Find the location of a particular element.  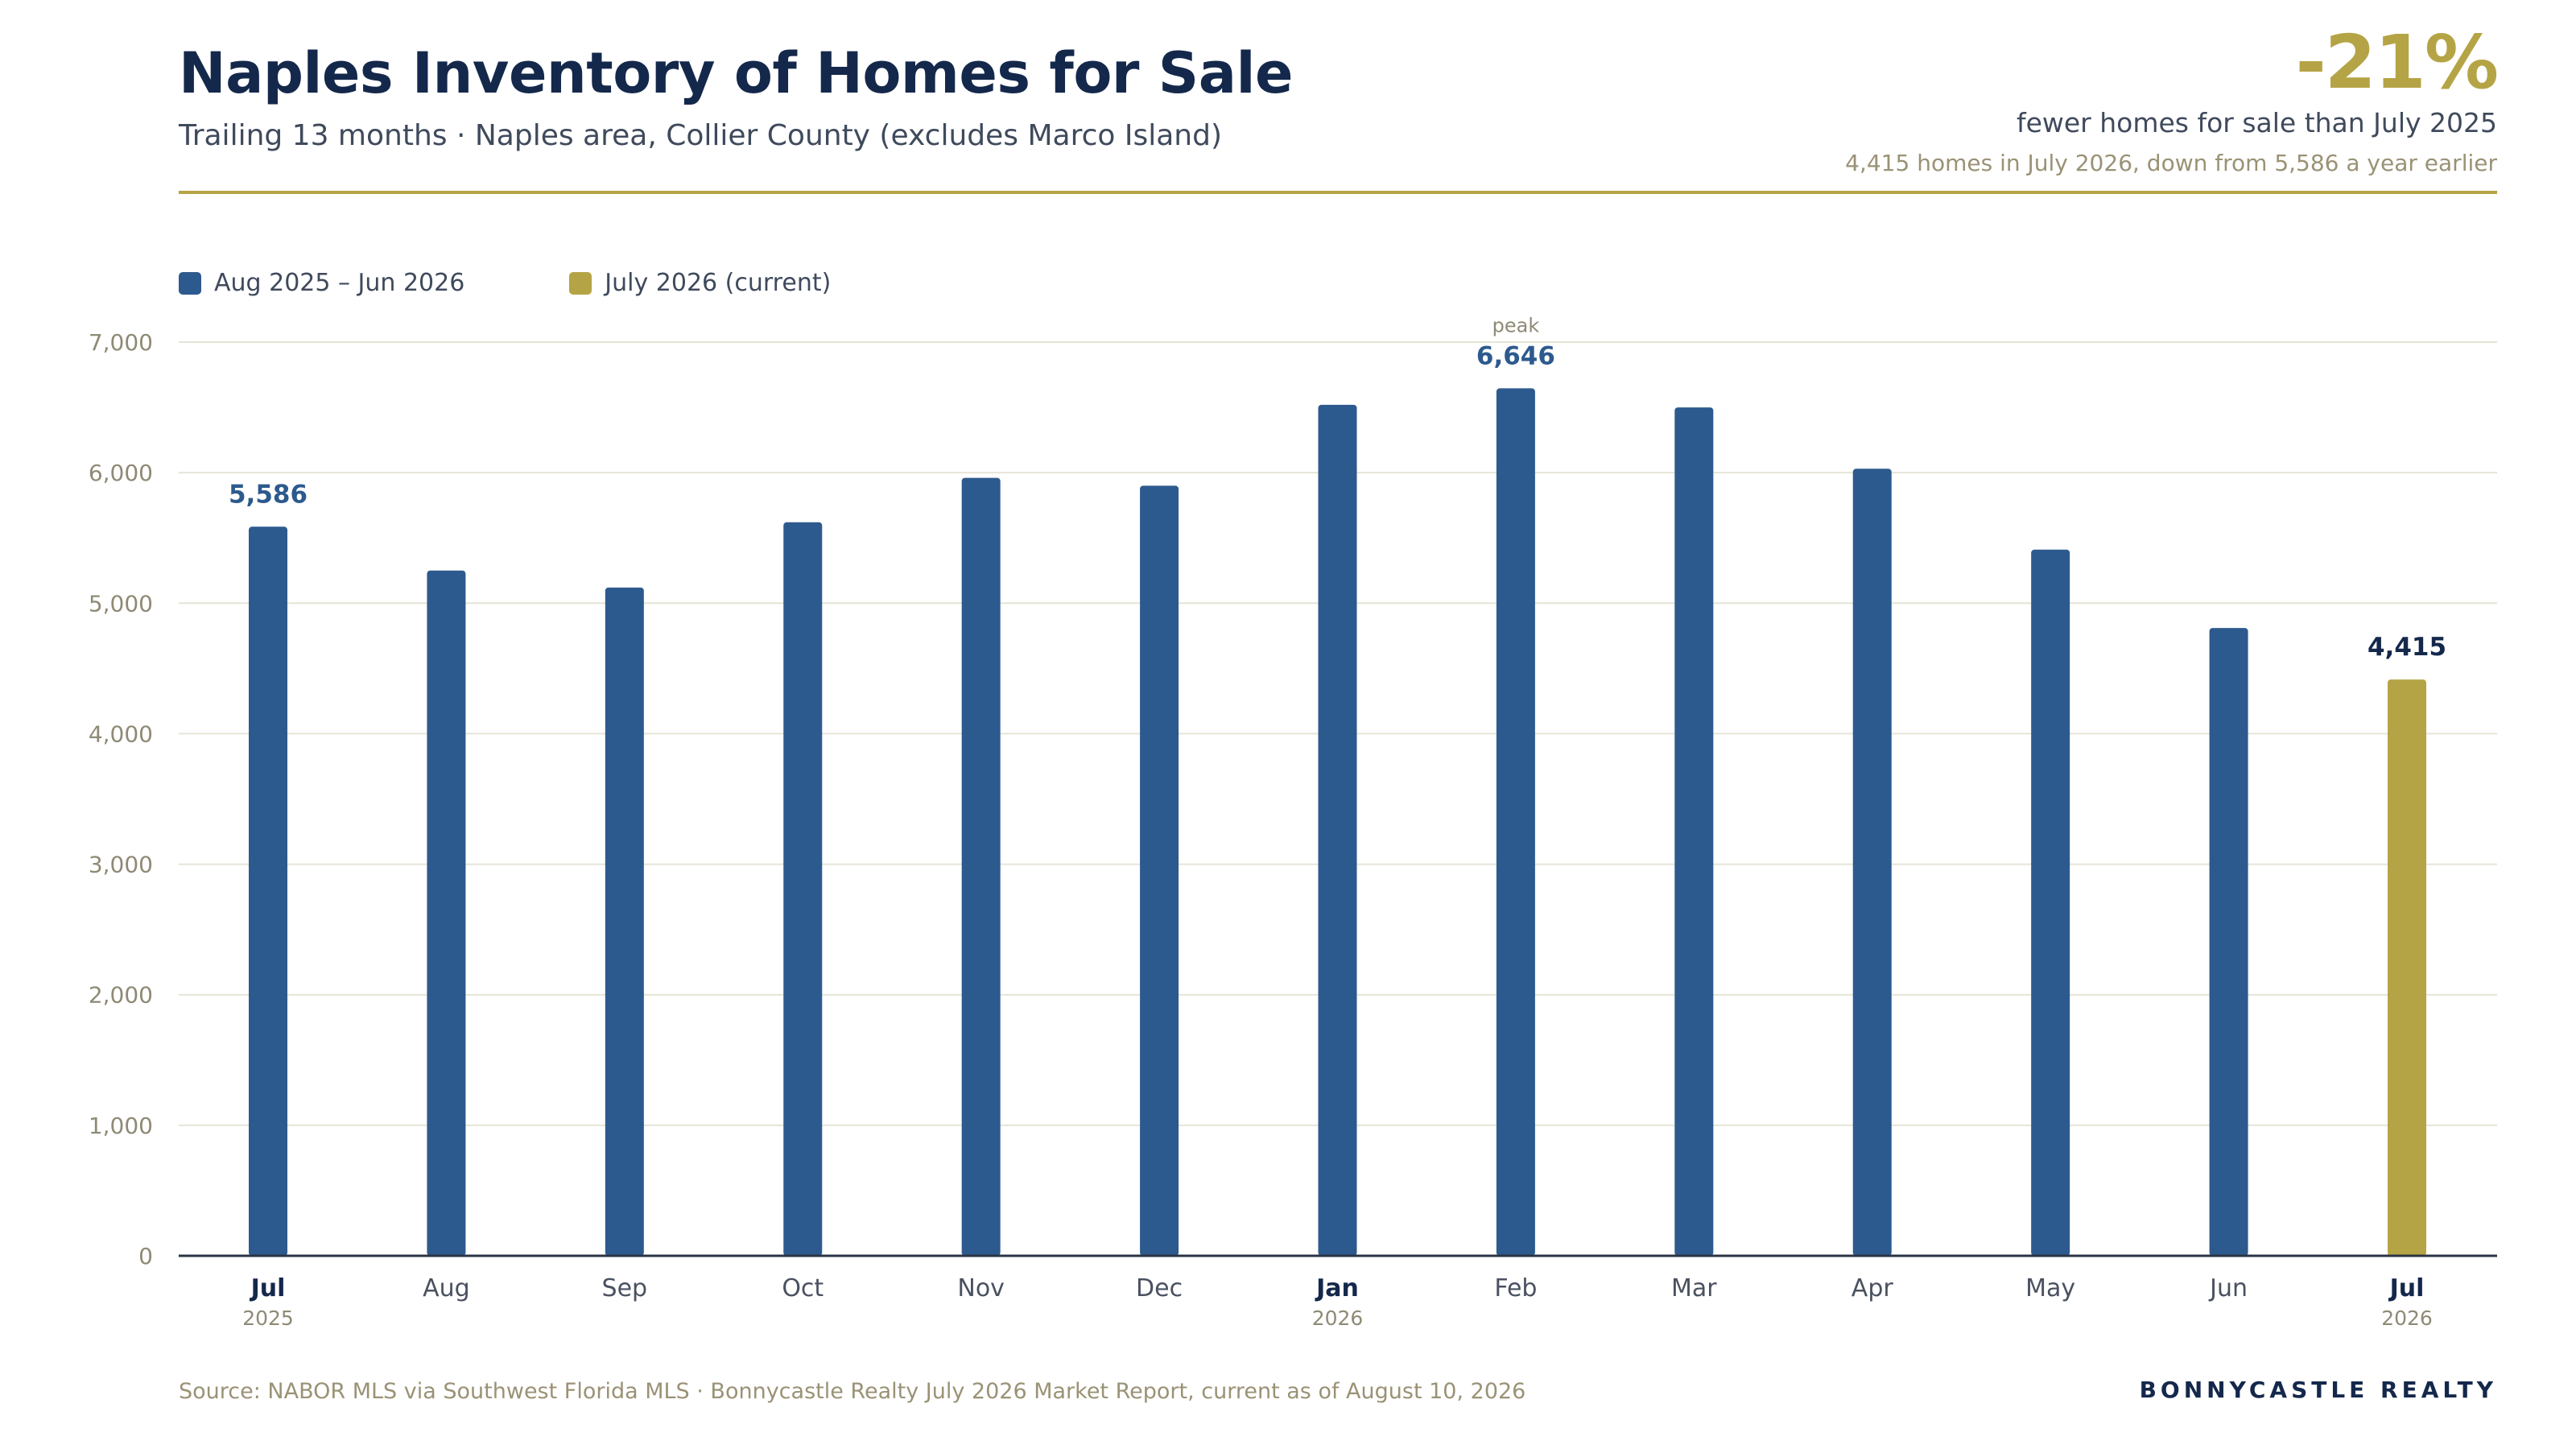

x-tick-label: Feb is located at coordinates (1515, 1288).